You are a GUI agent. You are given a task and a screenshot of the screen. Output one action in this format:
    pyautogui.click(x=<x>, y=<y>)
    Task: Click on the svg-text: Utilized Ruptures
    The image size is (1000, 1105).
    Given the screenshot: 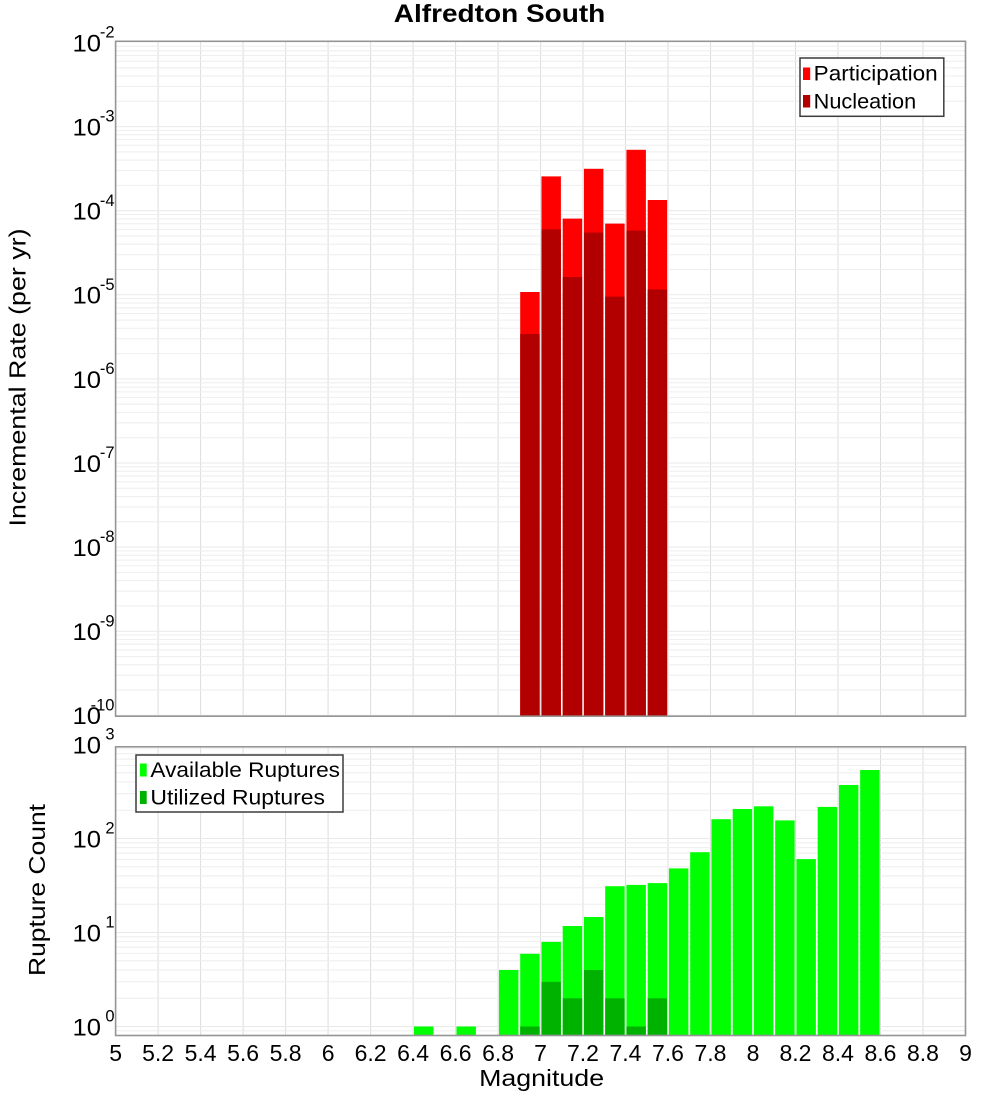 What is the action you would take?
    pyautogui.click(x=237, y=798)
    